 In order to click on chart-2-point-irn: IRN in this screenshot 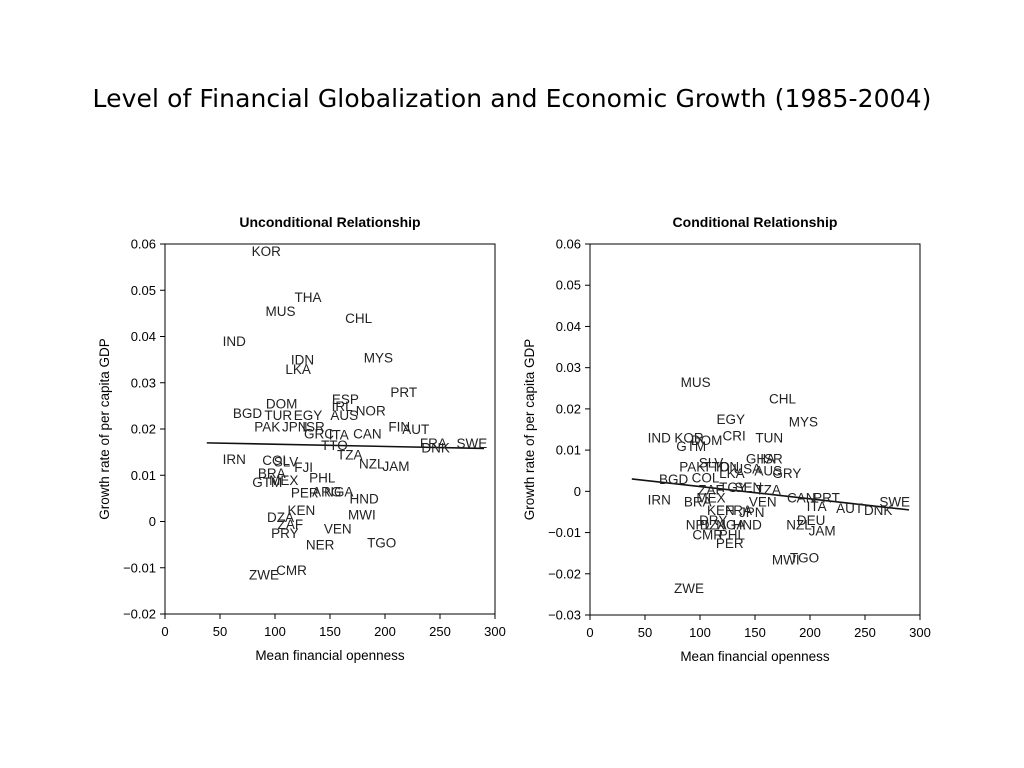, I will do `click(659, 500)`.